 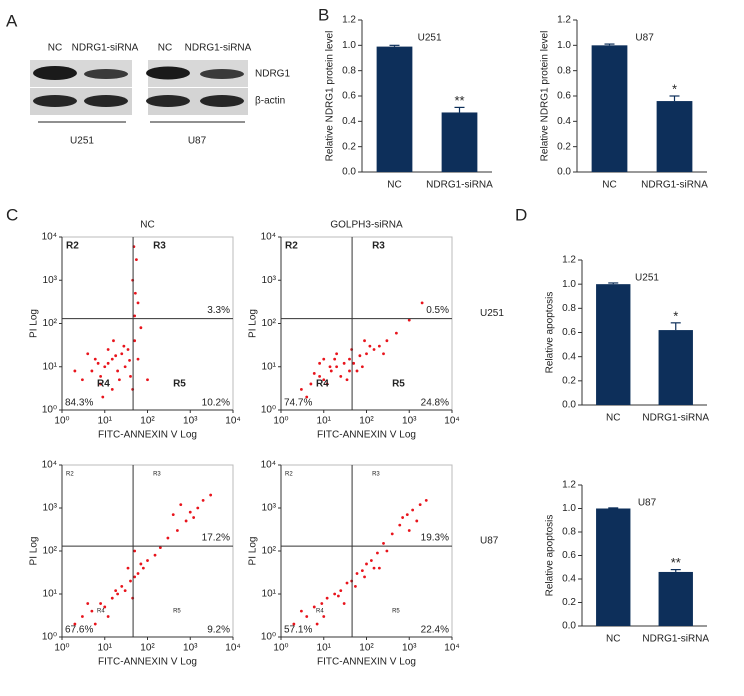 What do you see at coordinates (569, 405) in the screenshot?
I see `y-tick-label: 0.0` at bounding box center [569, 405].